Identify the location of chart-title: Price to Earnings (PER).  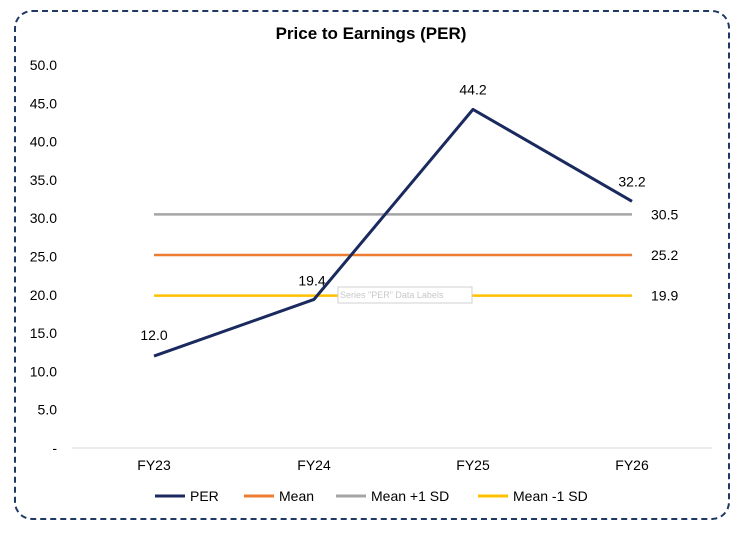
(371, 33).